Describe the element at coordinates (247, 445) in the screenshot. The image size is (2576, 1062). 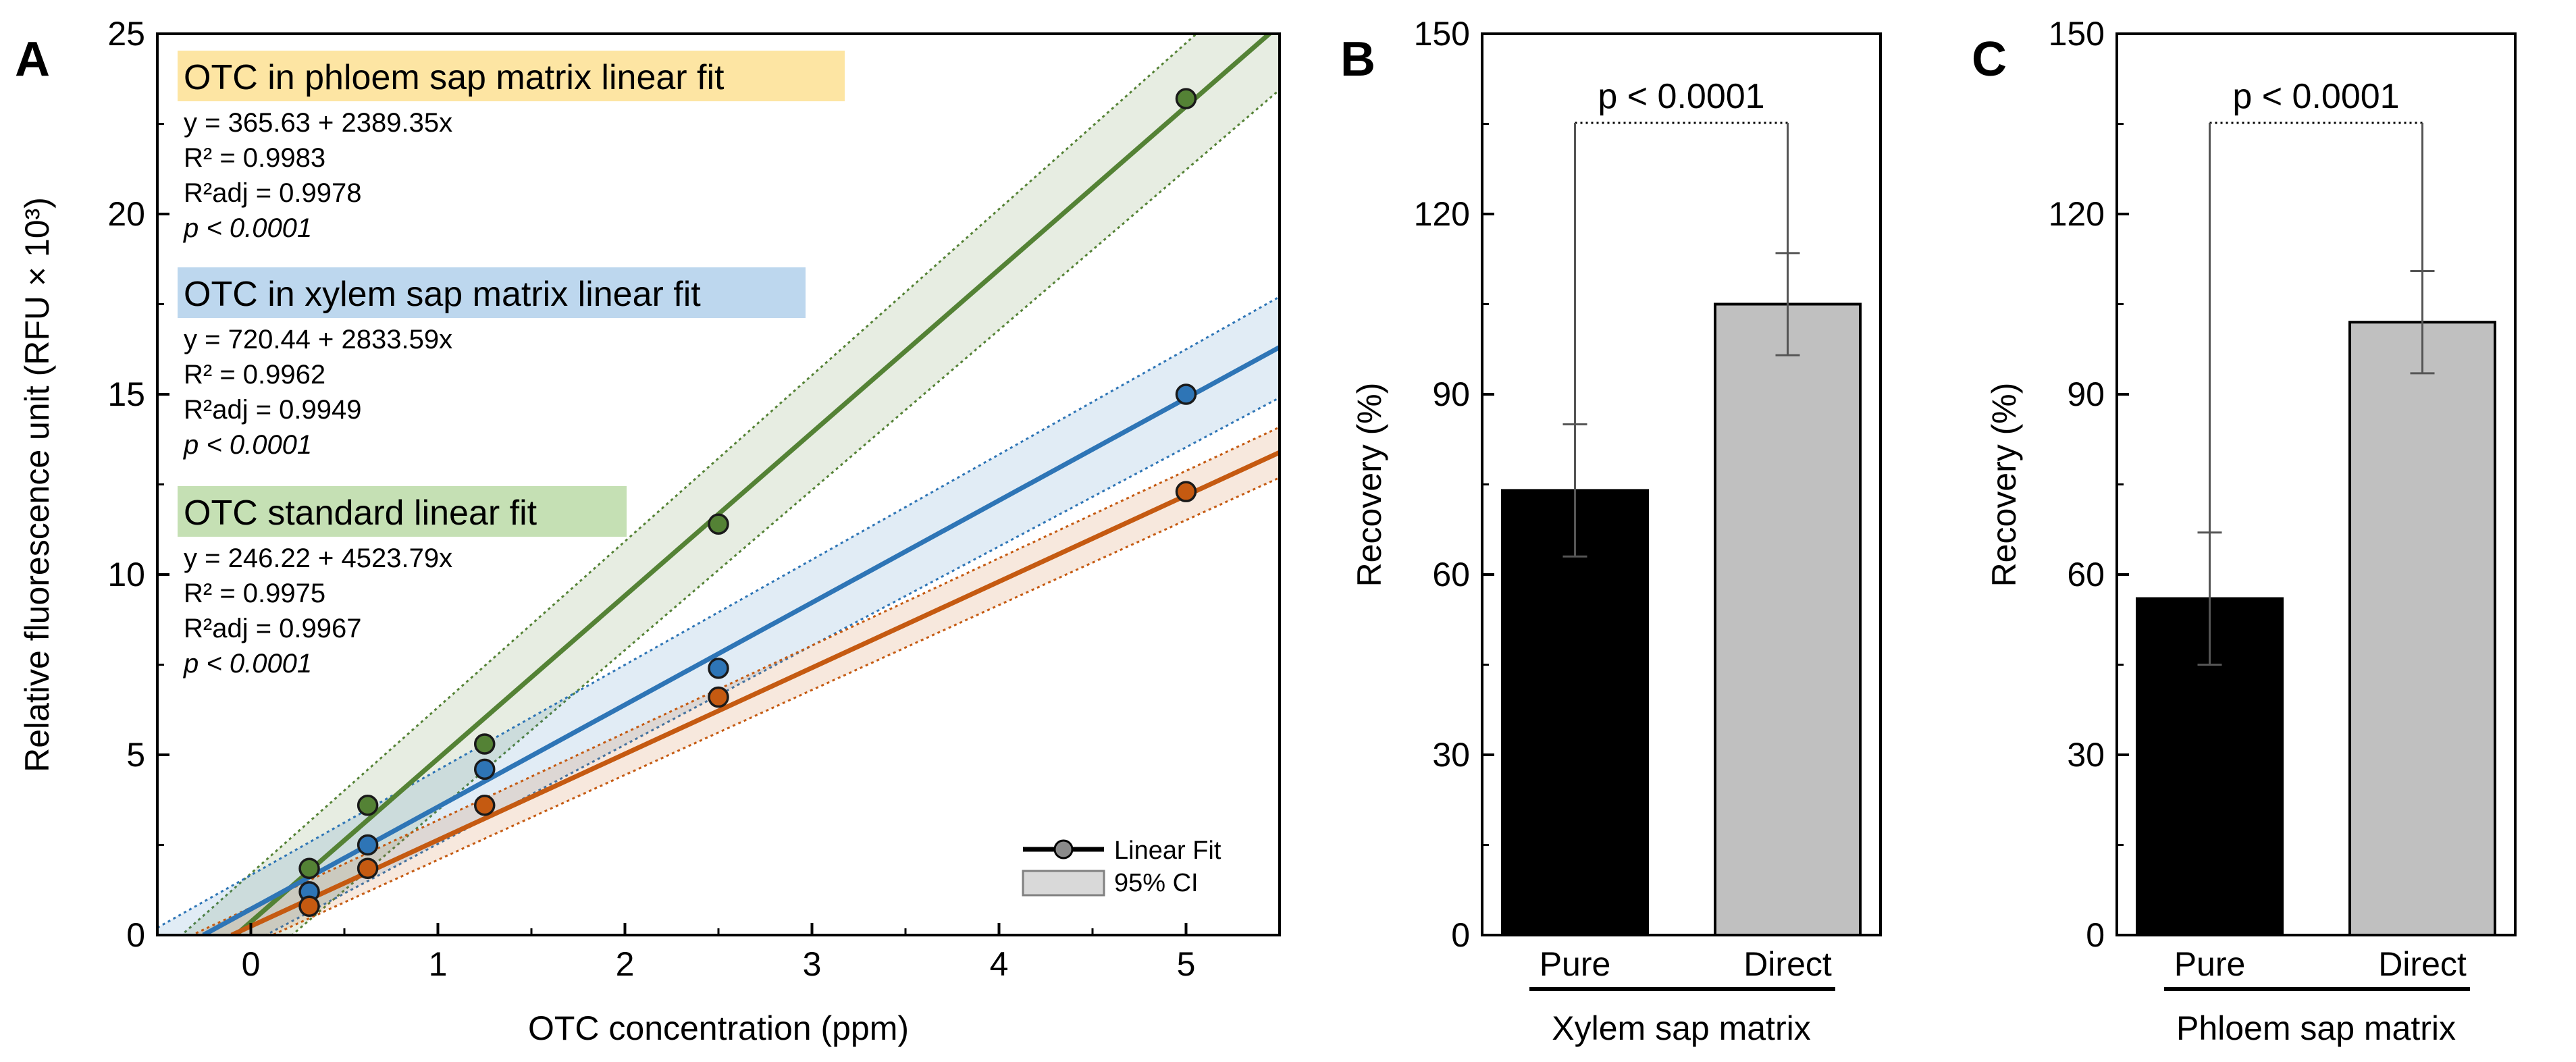
I see `xylem-fit-p: p < 0.0001` at that location.